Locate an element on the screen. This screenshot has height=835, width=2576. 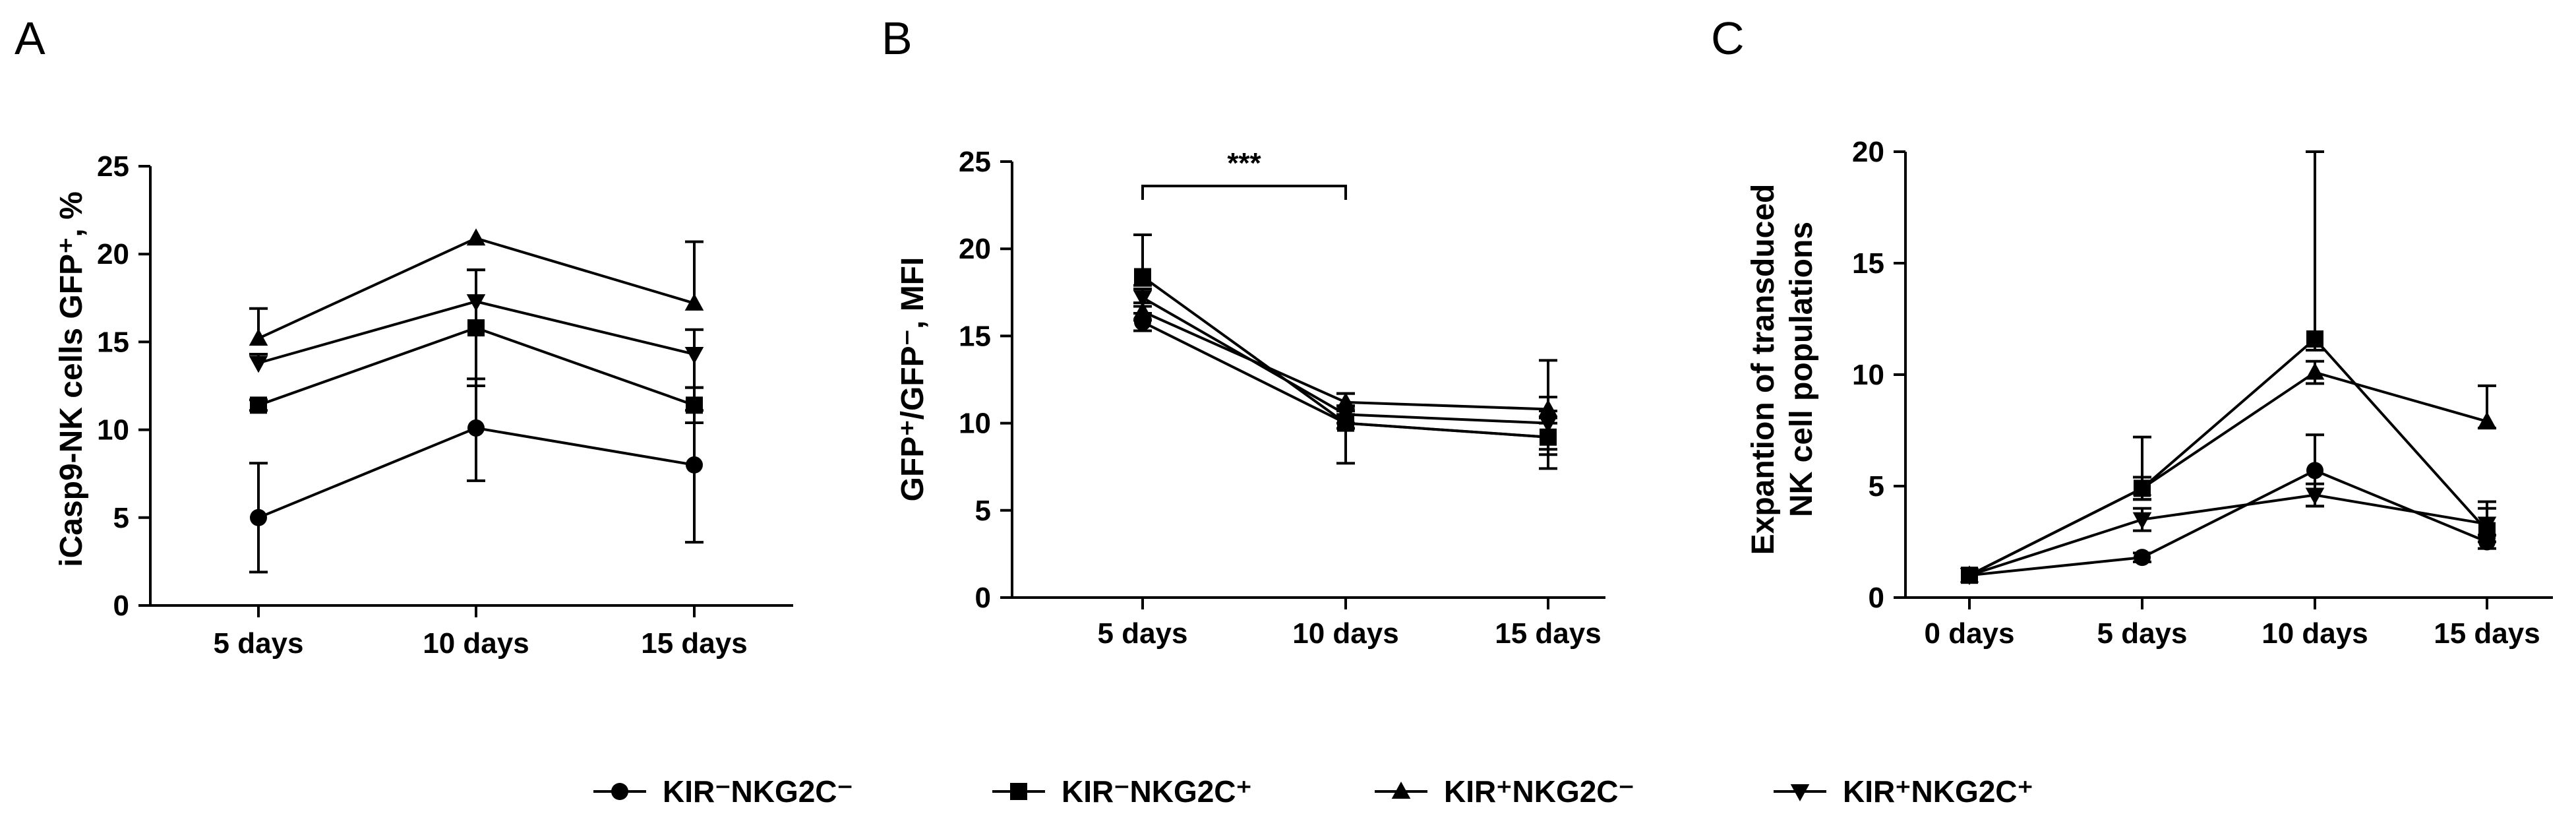
legend-item: KIR⁻NKG2C⁻ is located at coordinates (723, 791).